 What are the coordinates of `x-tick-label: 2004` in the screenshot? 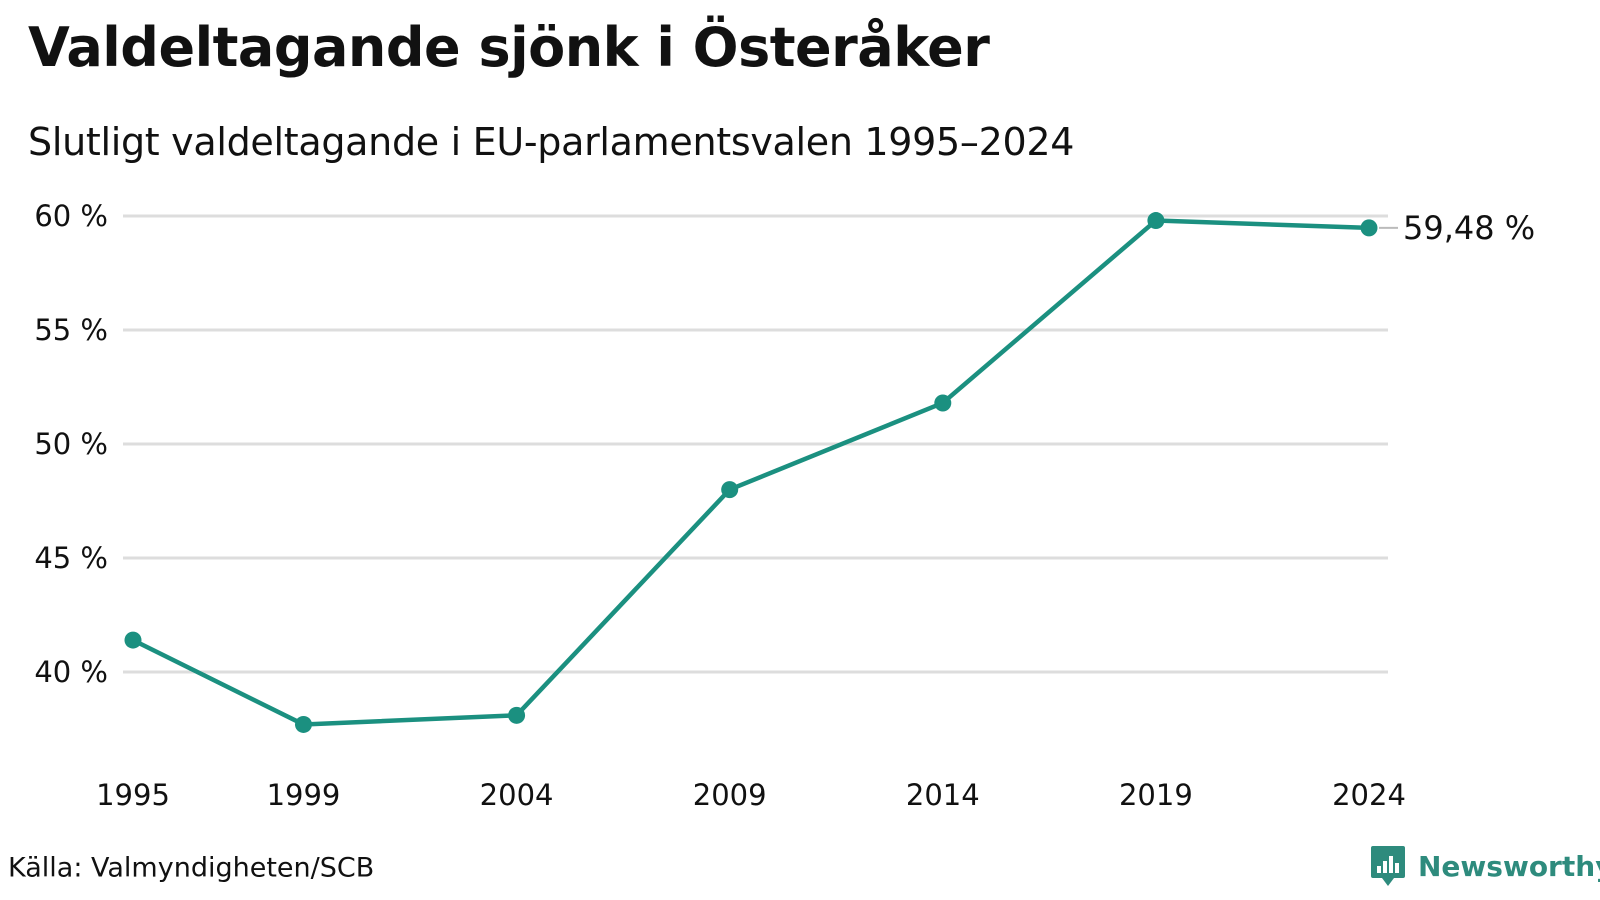 It's located at (517, 795).